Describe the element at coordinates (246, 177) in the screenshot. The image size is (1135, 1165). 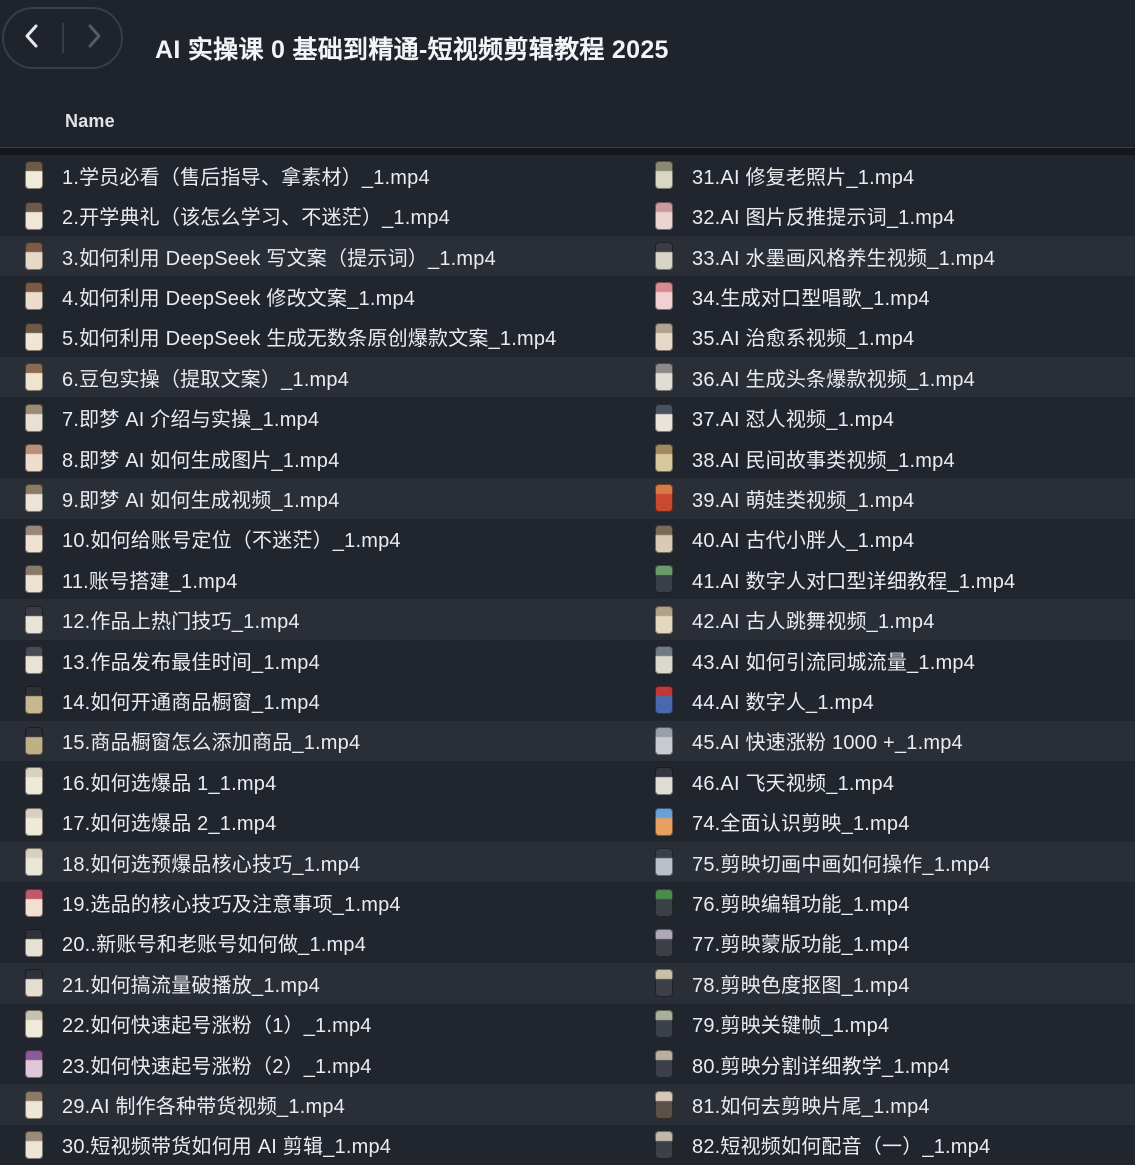
I see `file-name: 1.学员必看（售后指导、拿素材）_1.mp4` at that location.